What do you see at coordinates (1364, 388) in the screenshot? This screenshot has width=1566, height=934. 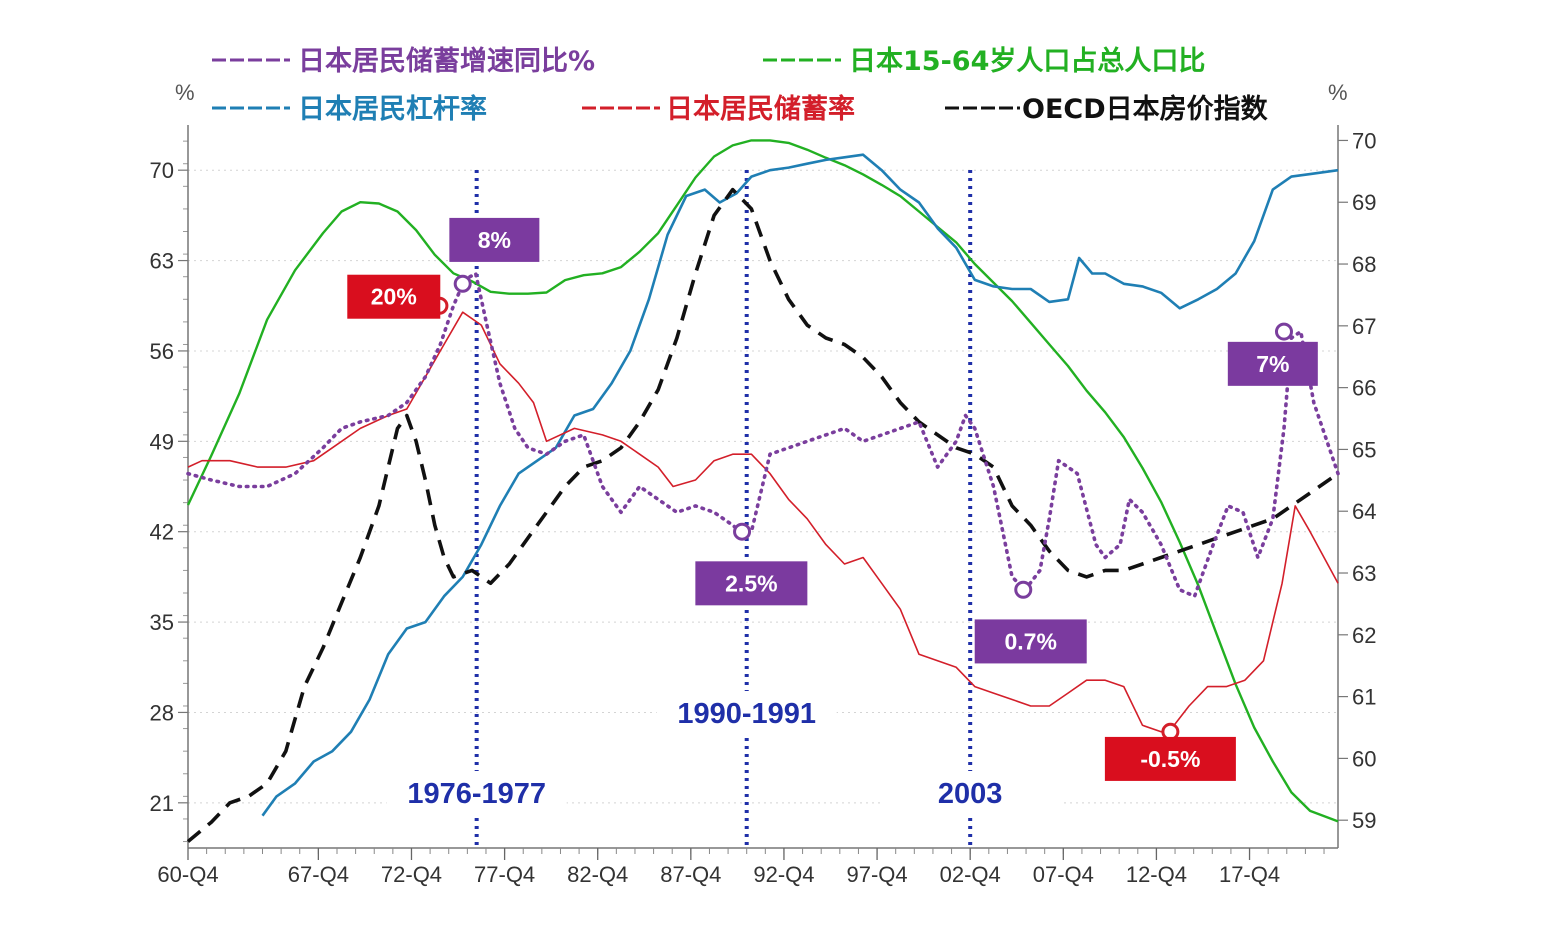 I see `right-tick-label: 66` at bounding box center [1364, 388].